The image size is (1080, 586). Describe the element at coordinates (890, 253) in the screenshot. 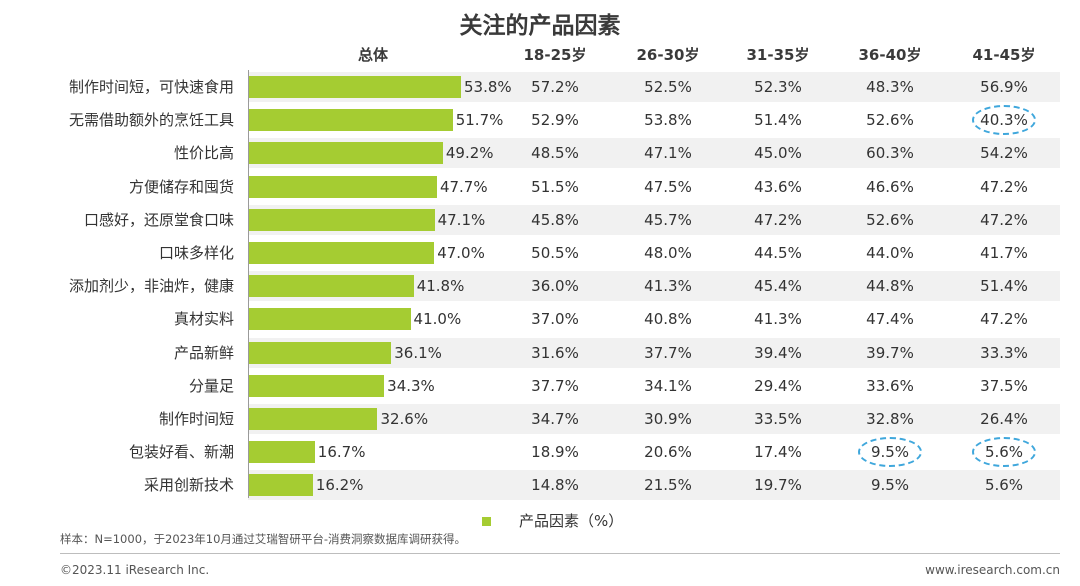

I see `table-cell: 44.0%` at that location.